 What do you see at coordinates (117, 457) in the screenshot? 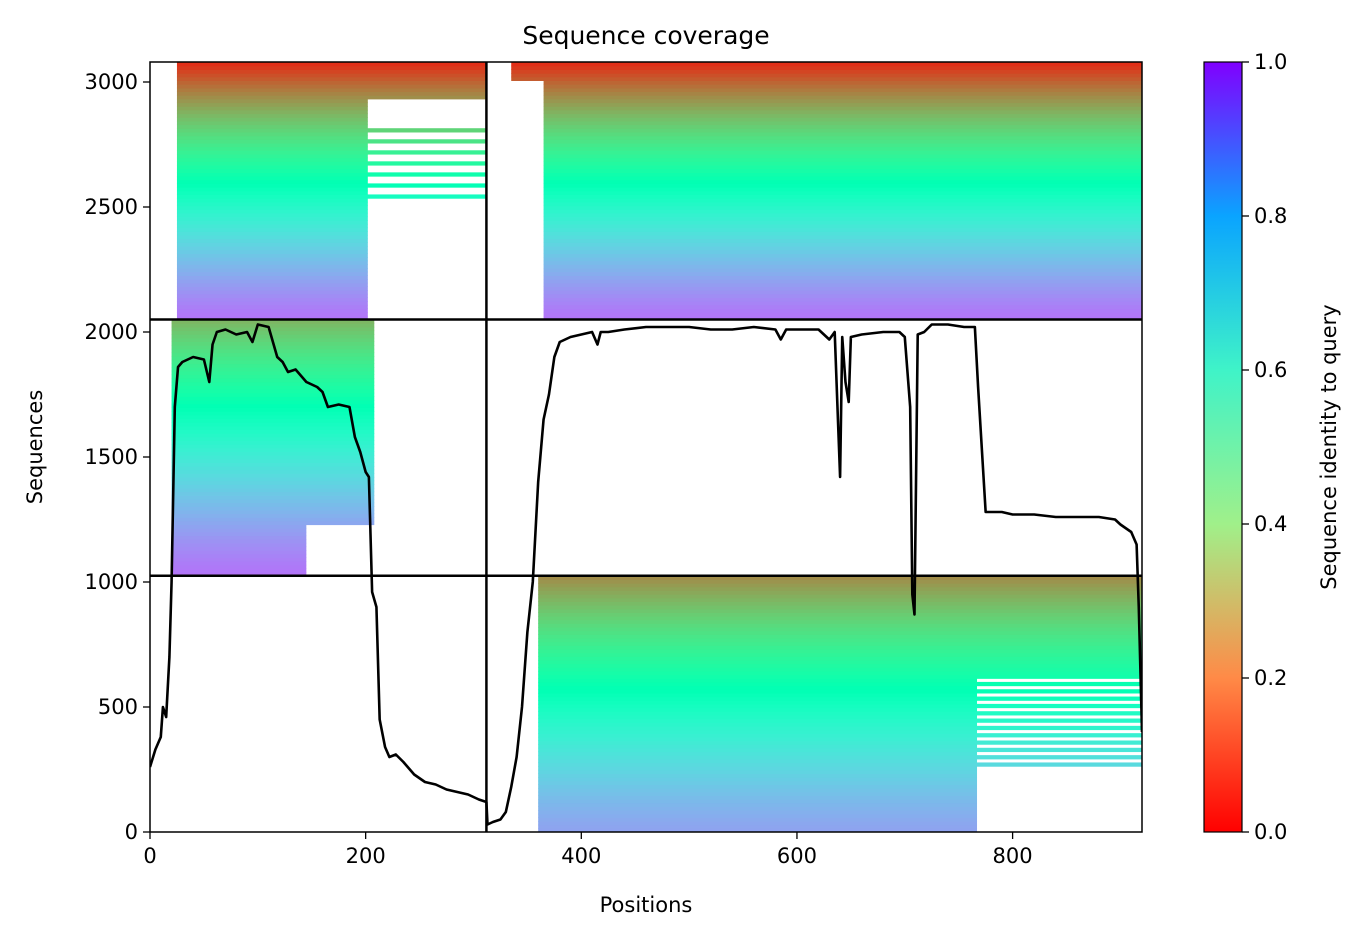
I see `y-axis: 0 500 1000 1500 2000 2500 3000` at bounding box center [117, 457].